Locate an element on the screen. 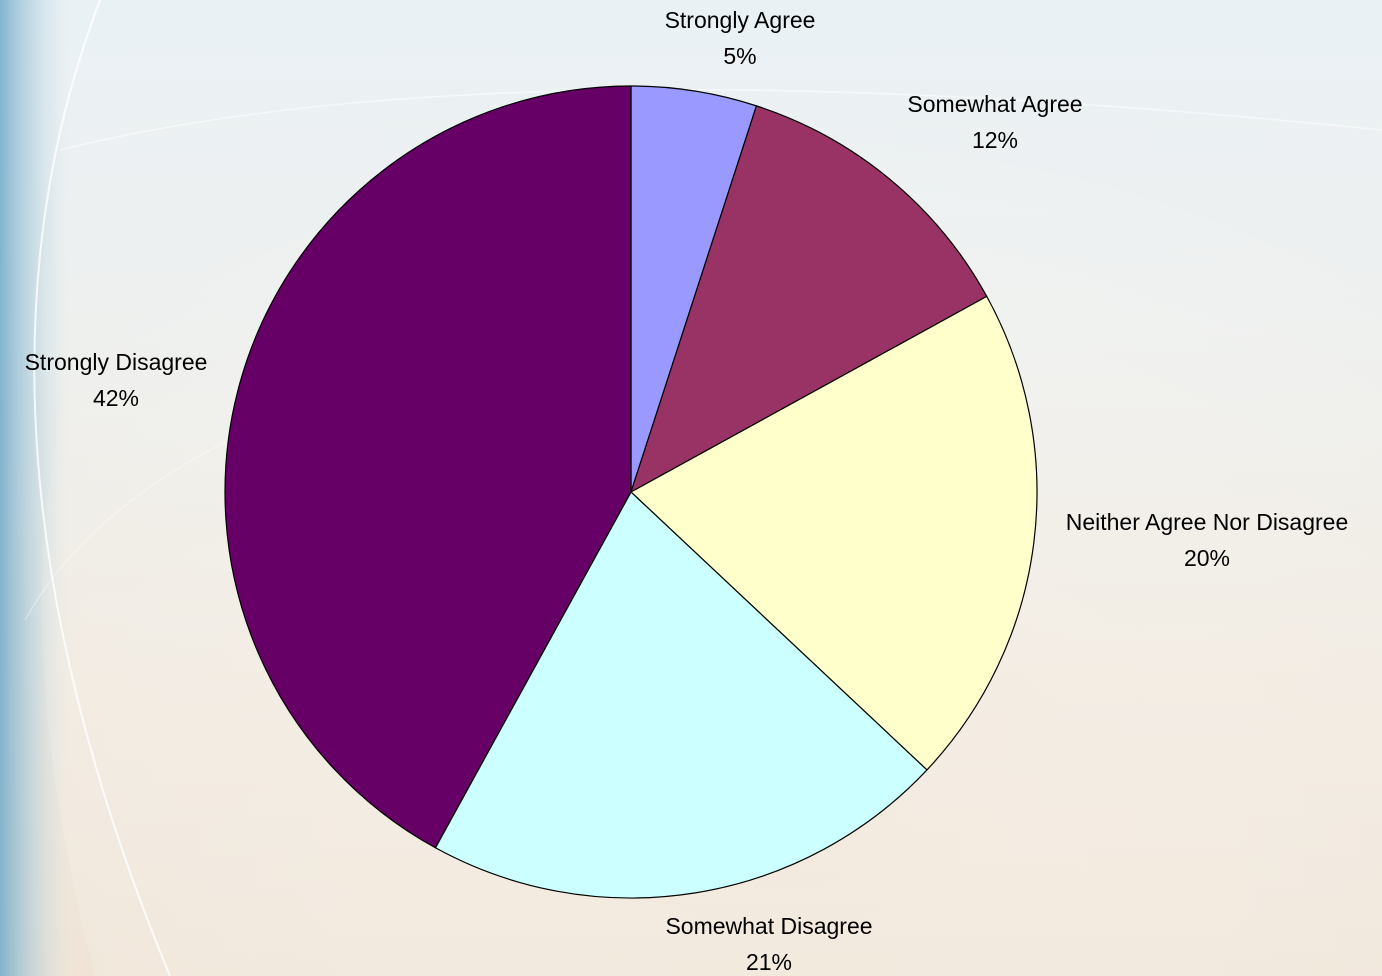 This screenshot has height=976, width=1382. pie-slice-somewhat-agree is located at coordinates (809, 299).